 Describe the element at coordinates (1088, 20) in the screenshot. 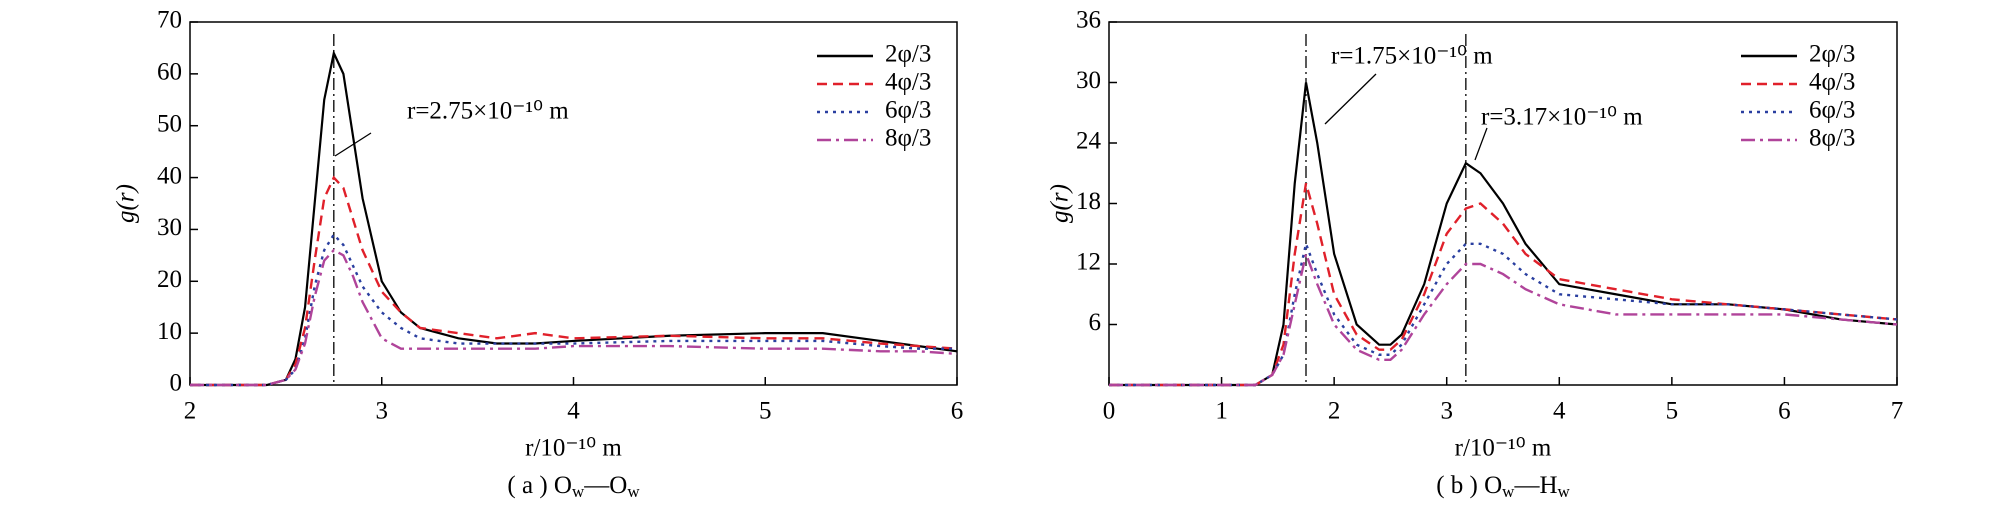

I see `y-tick-label: 36` at that location.